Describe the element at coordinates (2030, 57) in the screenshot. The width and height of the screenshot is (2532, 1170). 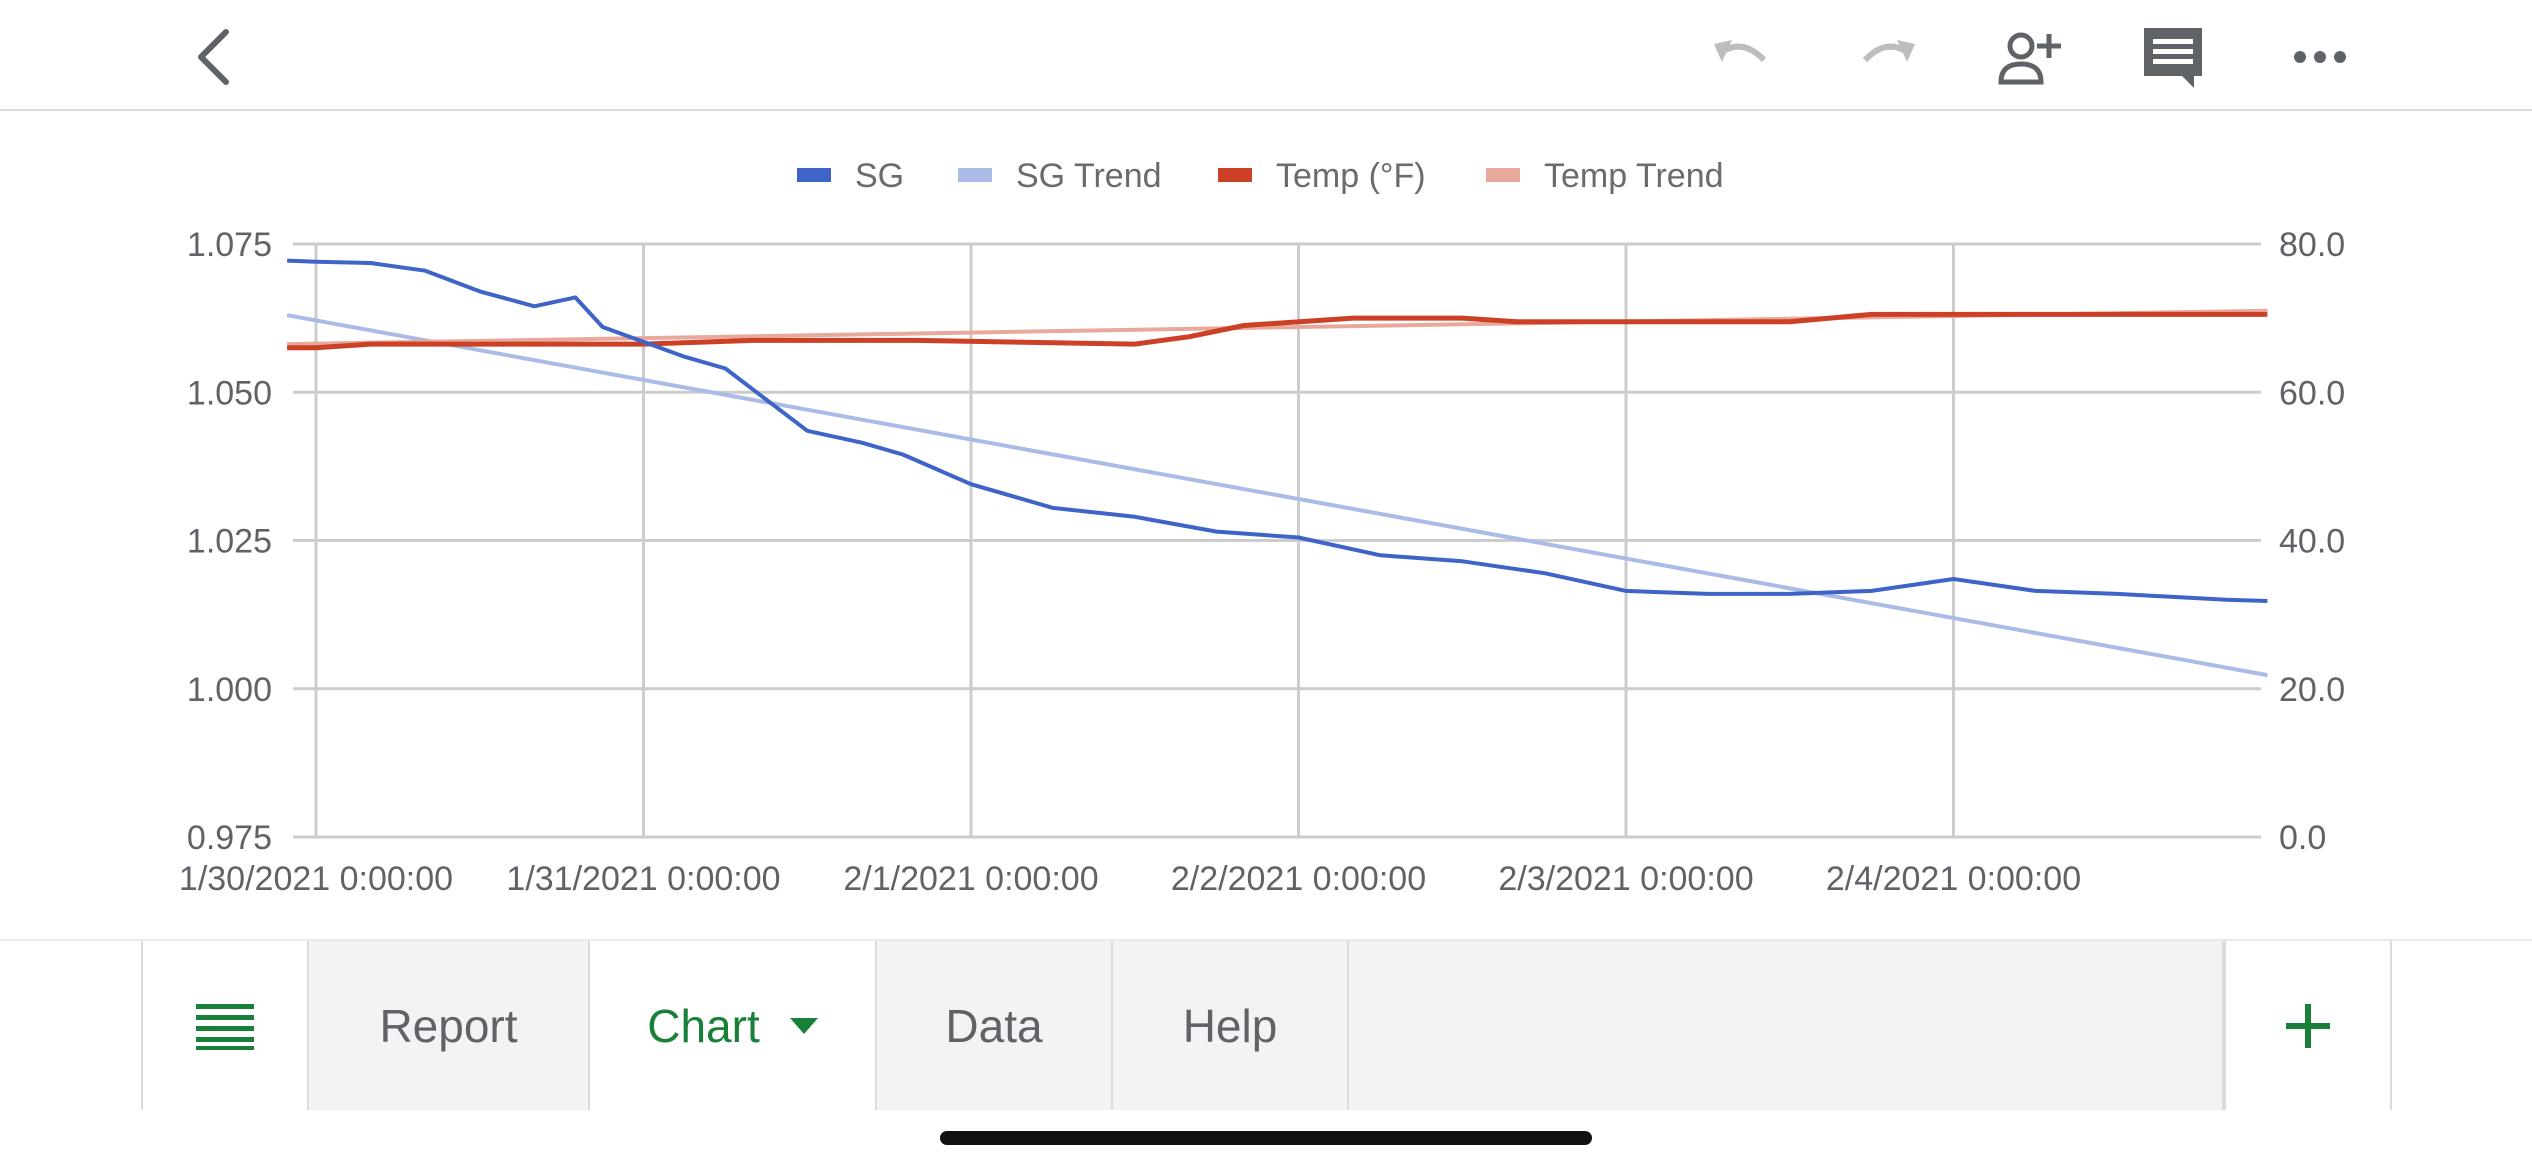
I see `add-person-icon` at that location.